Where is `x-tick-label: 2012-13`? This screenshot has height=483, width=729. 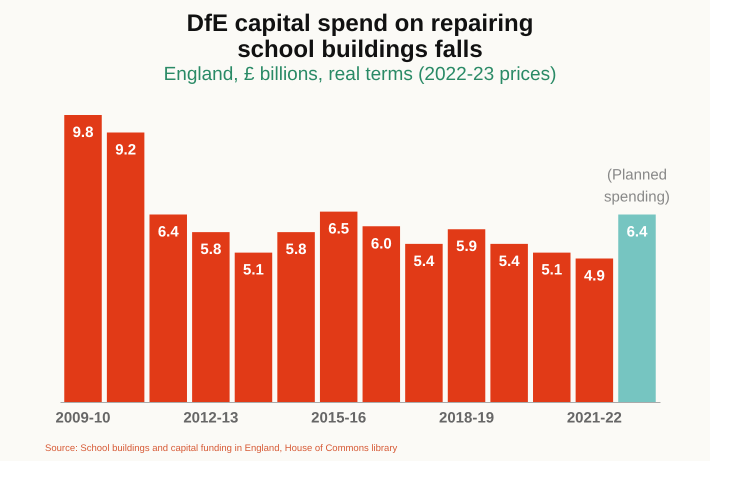 x-tick-label: 2012-13 is located at coordinates (210, 418).